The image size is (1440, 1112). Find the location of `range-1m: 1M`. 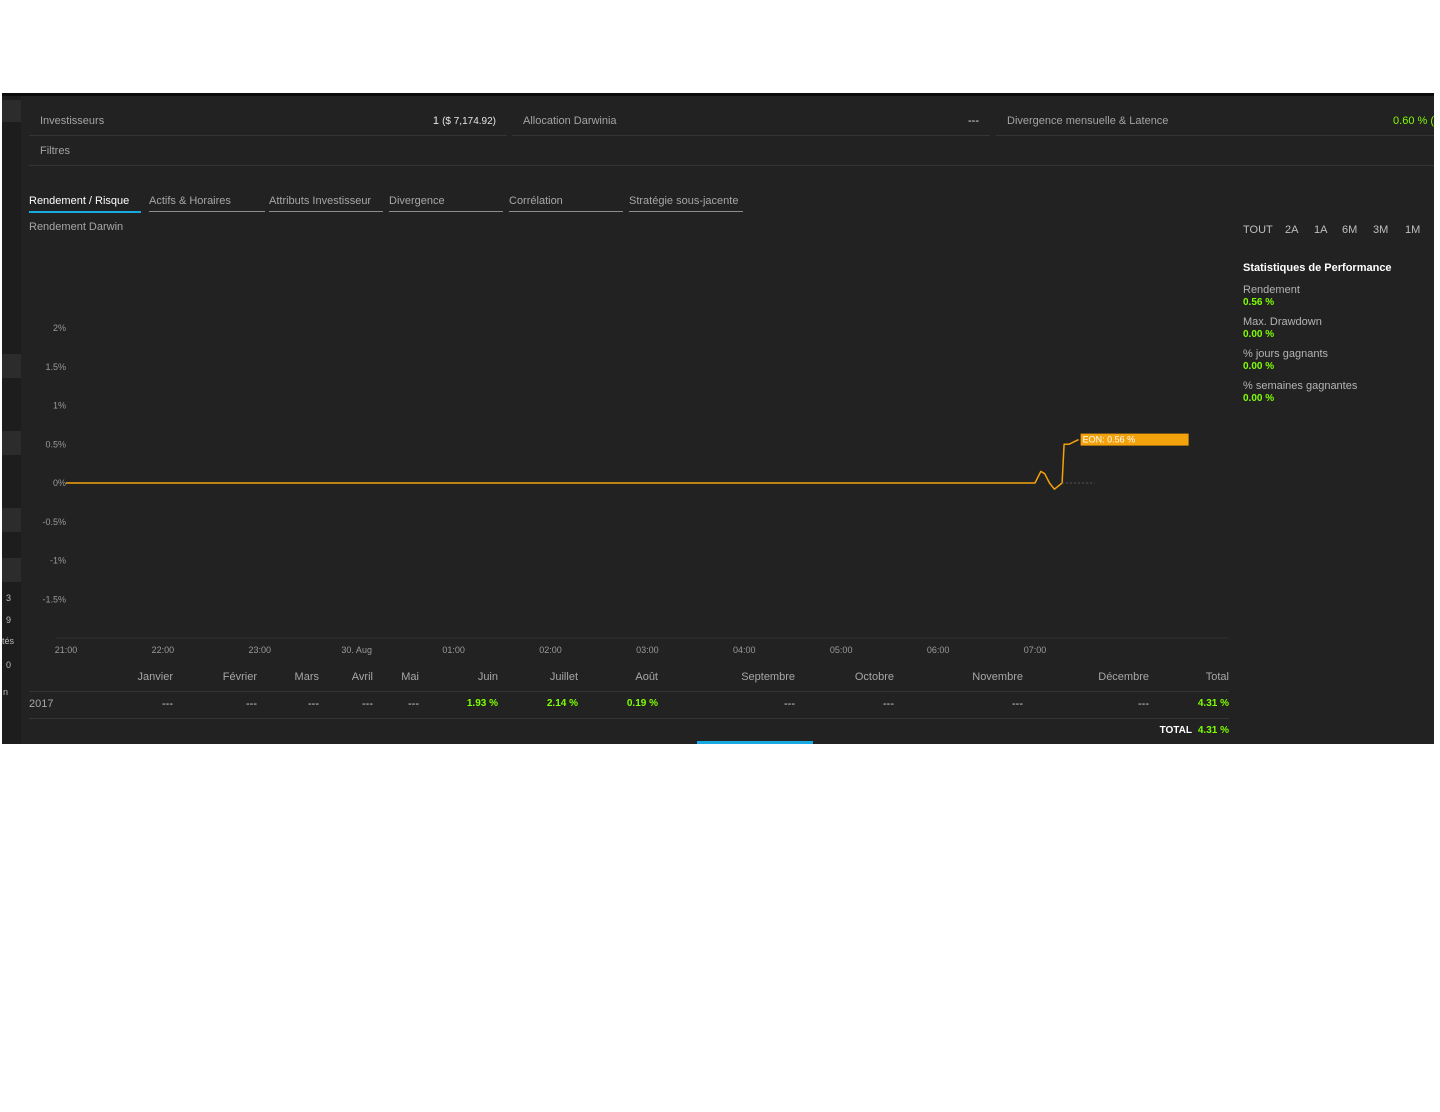

range-1m: 1M is located at coordinates (1413, 230).